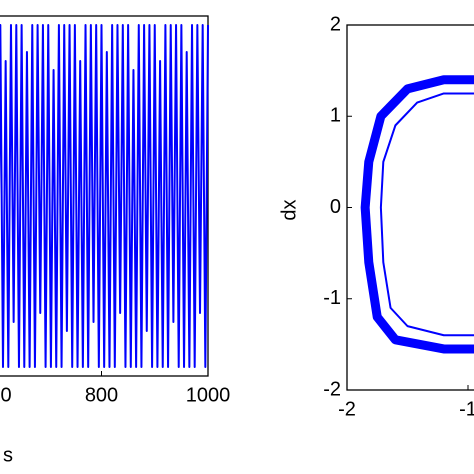 This screenshot has width=474, height=474. Describe the element at coordinates (289, 209) in the screenshot. I see `y-axis-label: dx` at that location.